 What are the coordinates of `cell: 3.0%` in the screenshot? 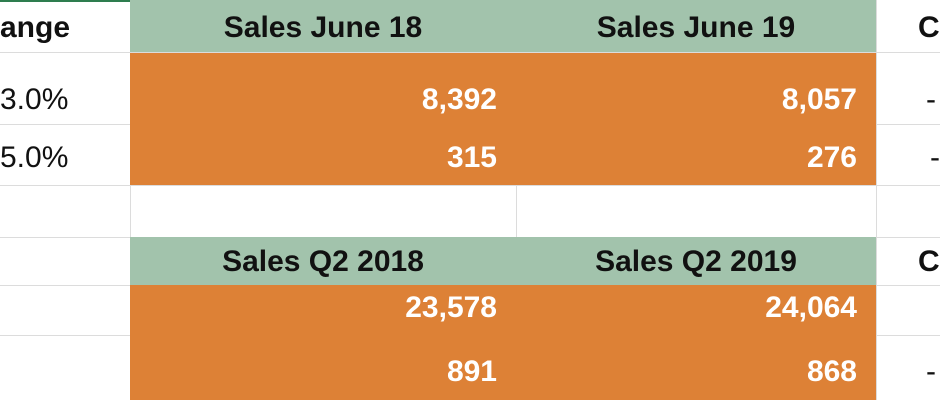 It's located at (34, 99).